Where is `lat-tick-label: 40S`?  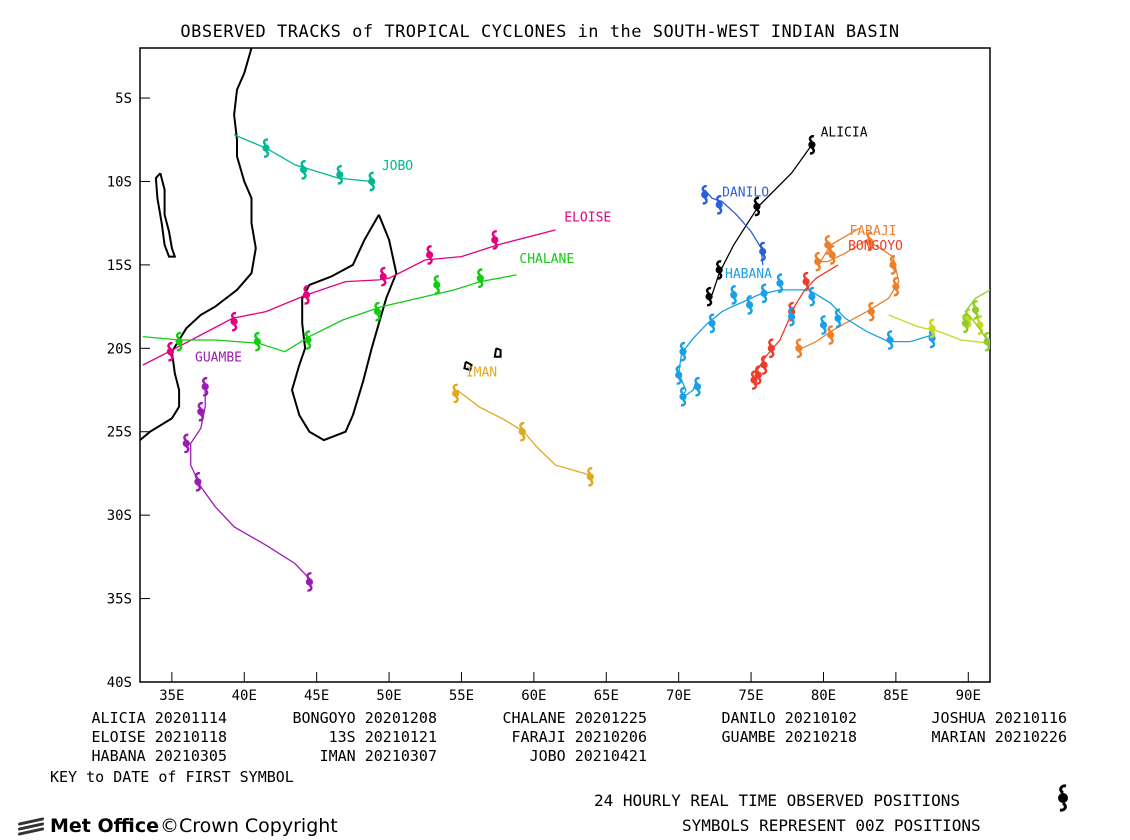
lat-tick-label: 40S is located at coordinates (119, 683).